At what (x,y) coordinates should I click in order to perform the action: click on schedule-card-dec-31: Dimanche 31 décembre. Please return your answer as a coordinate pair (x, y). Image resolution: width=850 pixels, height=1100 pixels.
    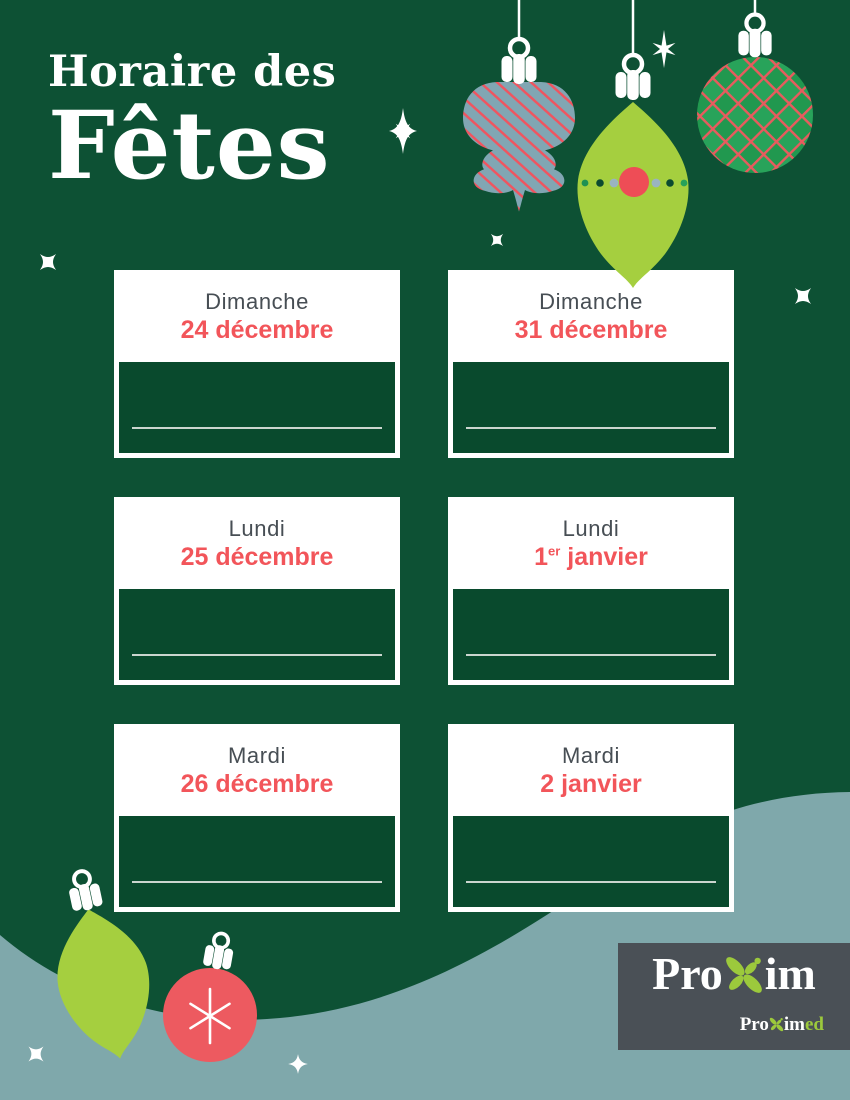
    Looking at the image, I should click on (591, 364).